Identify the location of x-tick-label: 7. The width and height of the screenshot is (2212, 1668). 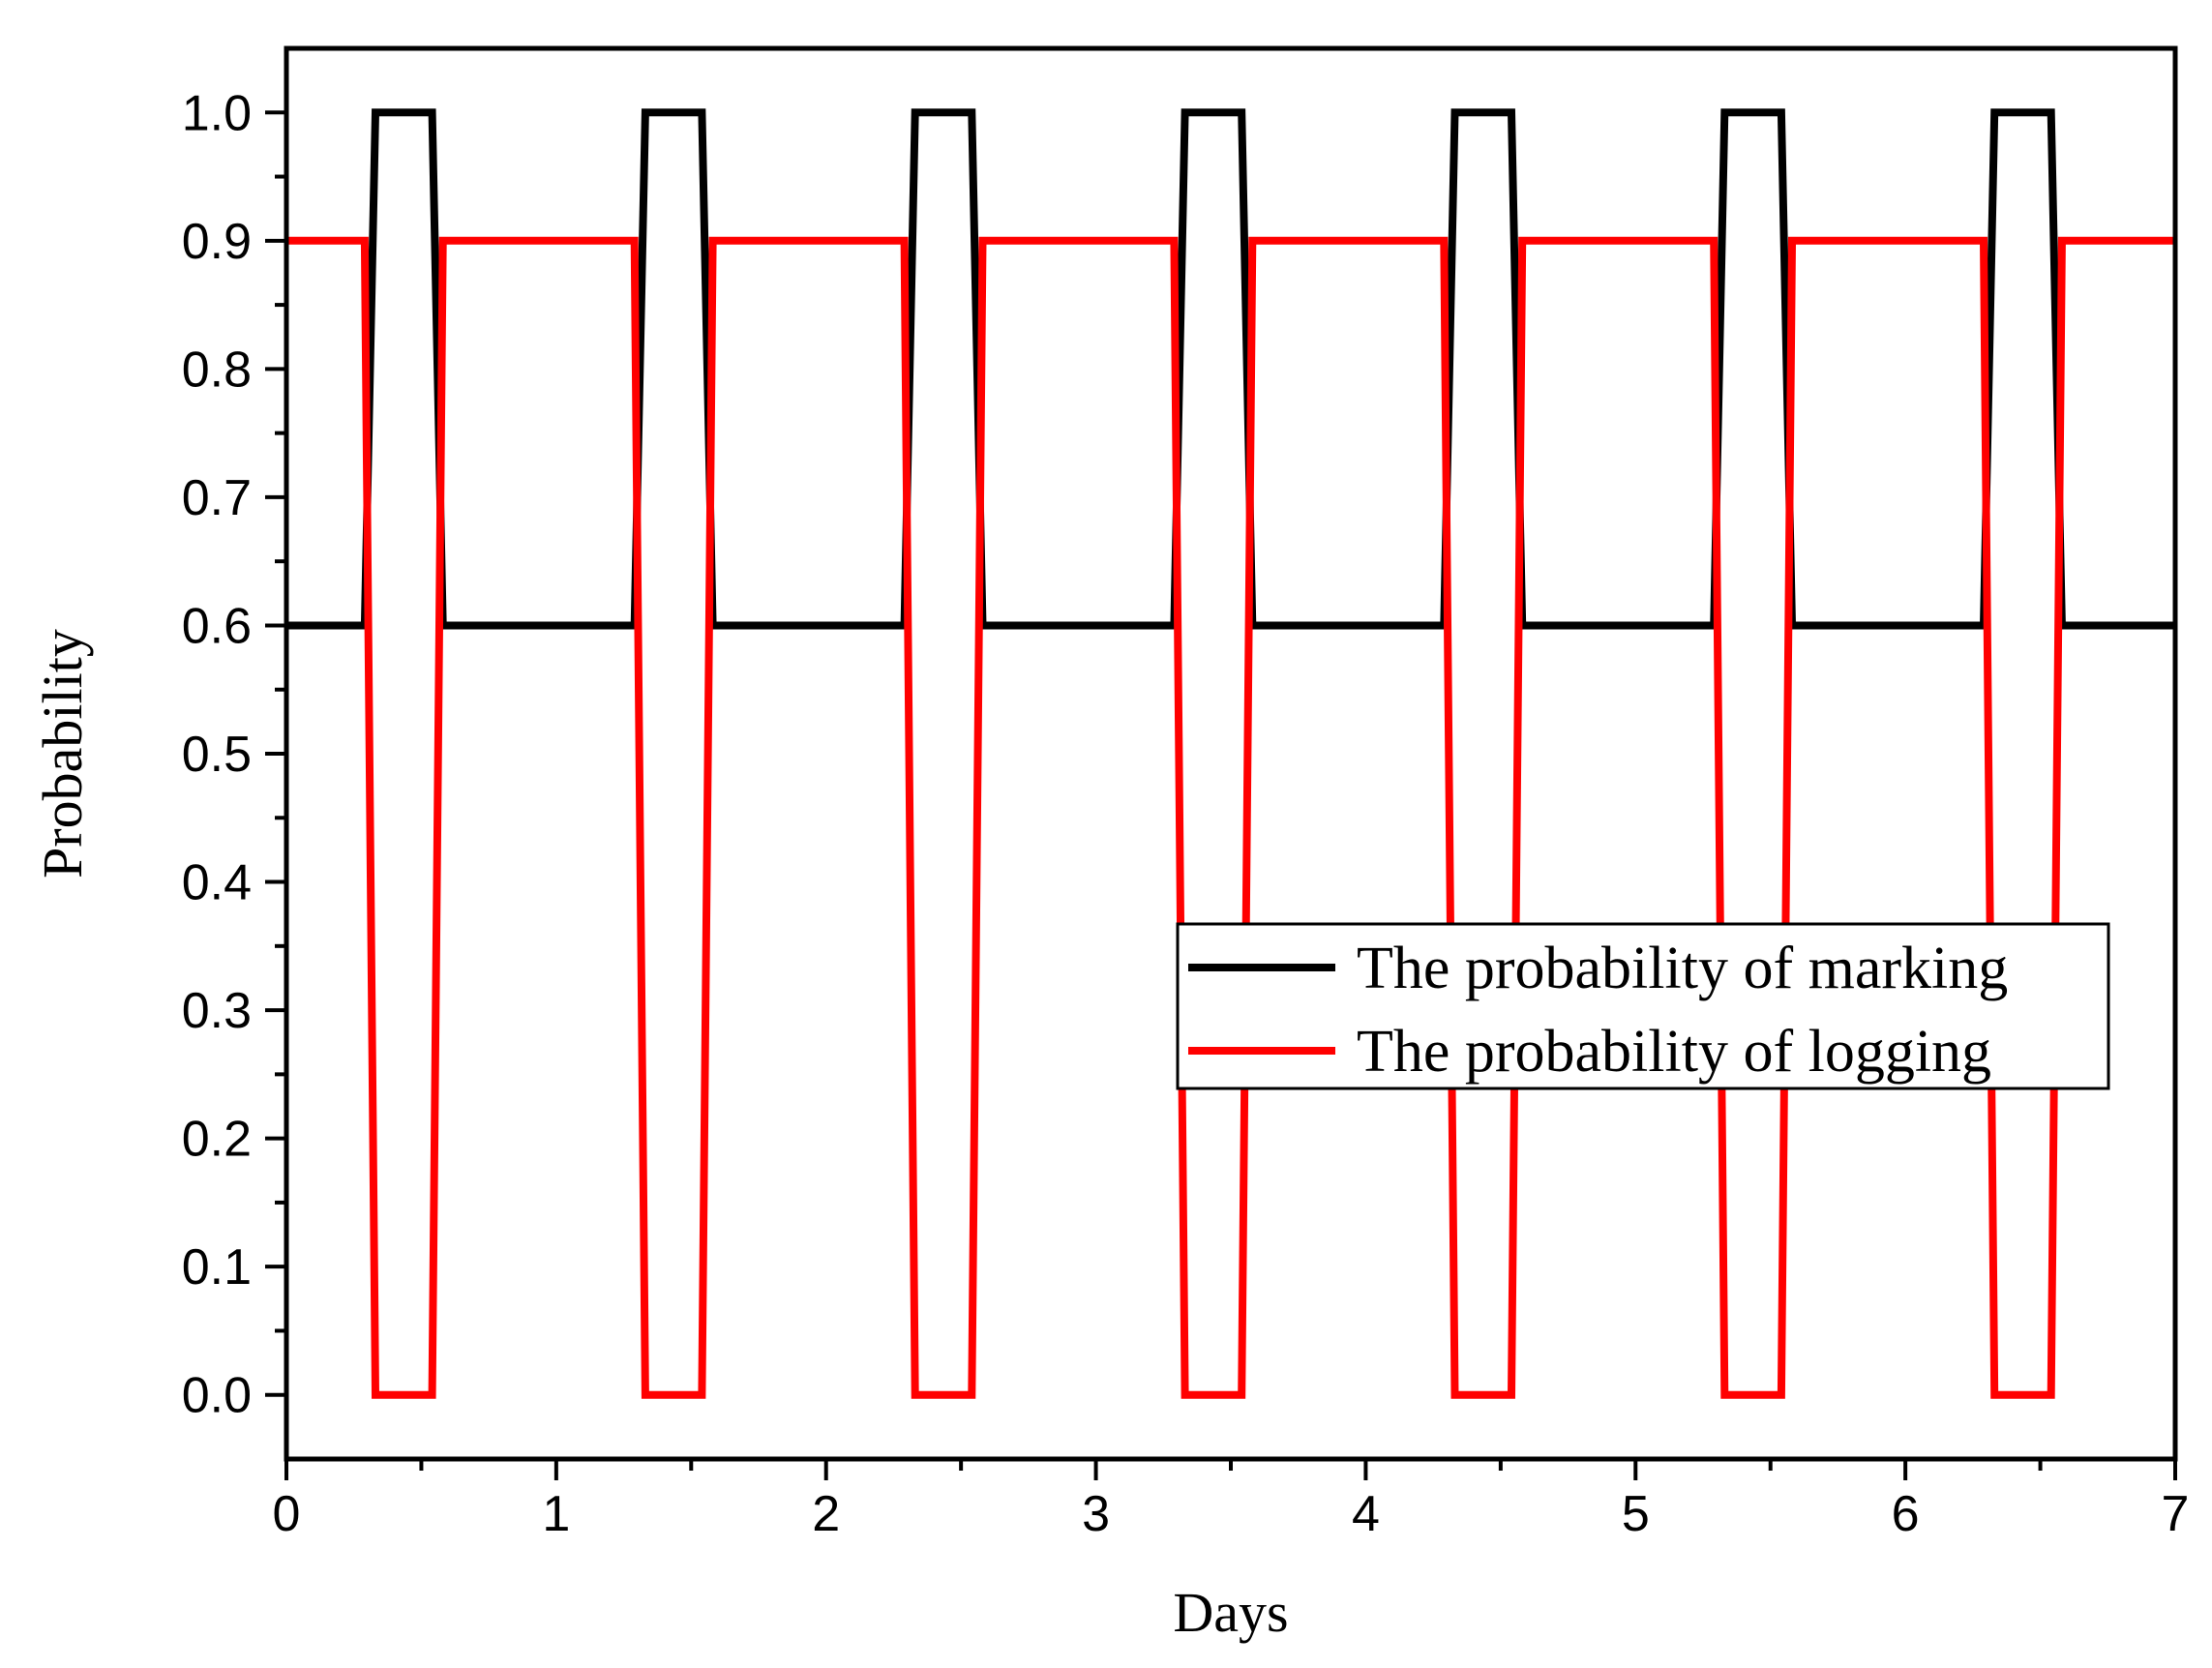
(2176, 1514).